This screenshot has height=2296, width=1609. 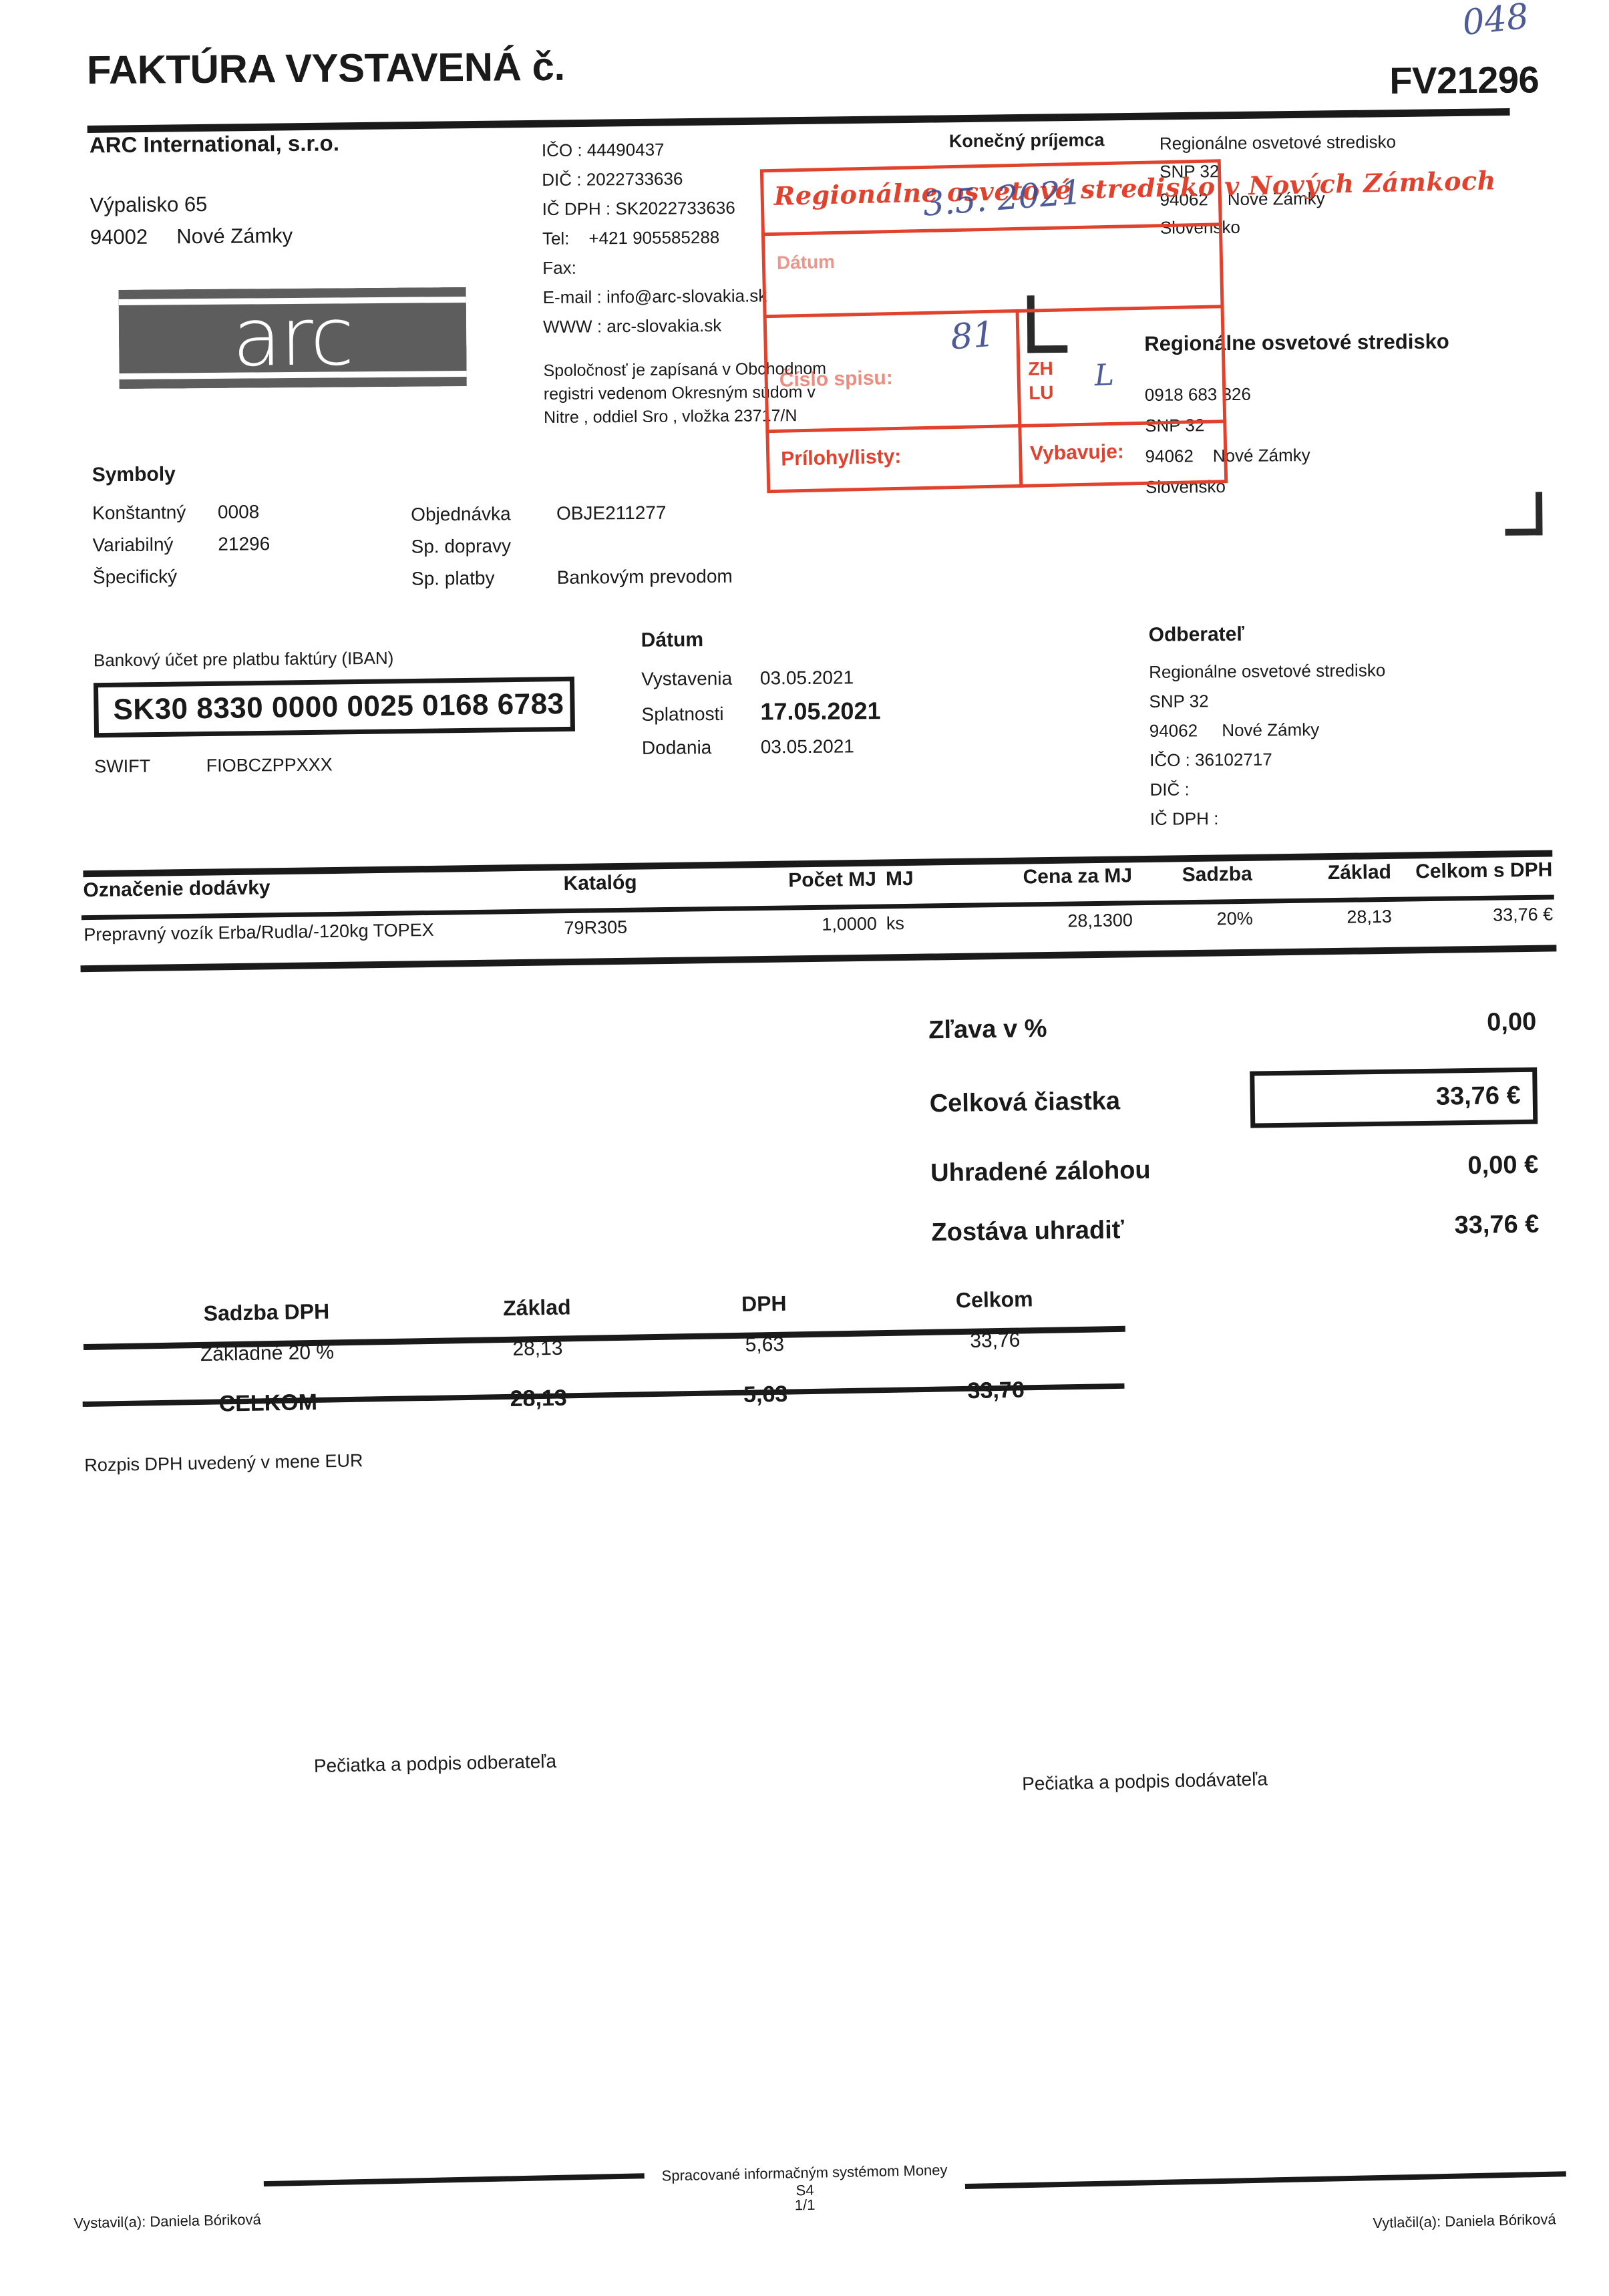 What do you see at coordinates (1041, 368) in the screenshot?
I see `stamp-zh: ZH` at bounding box center [1041, 368].